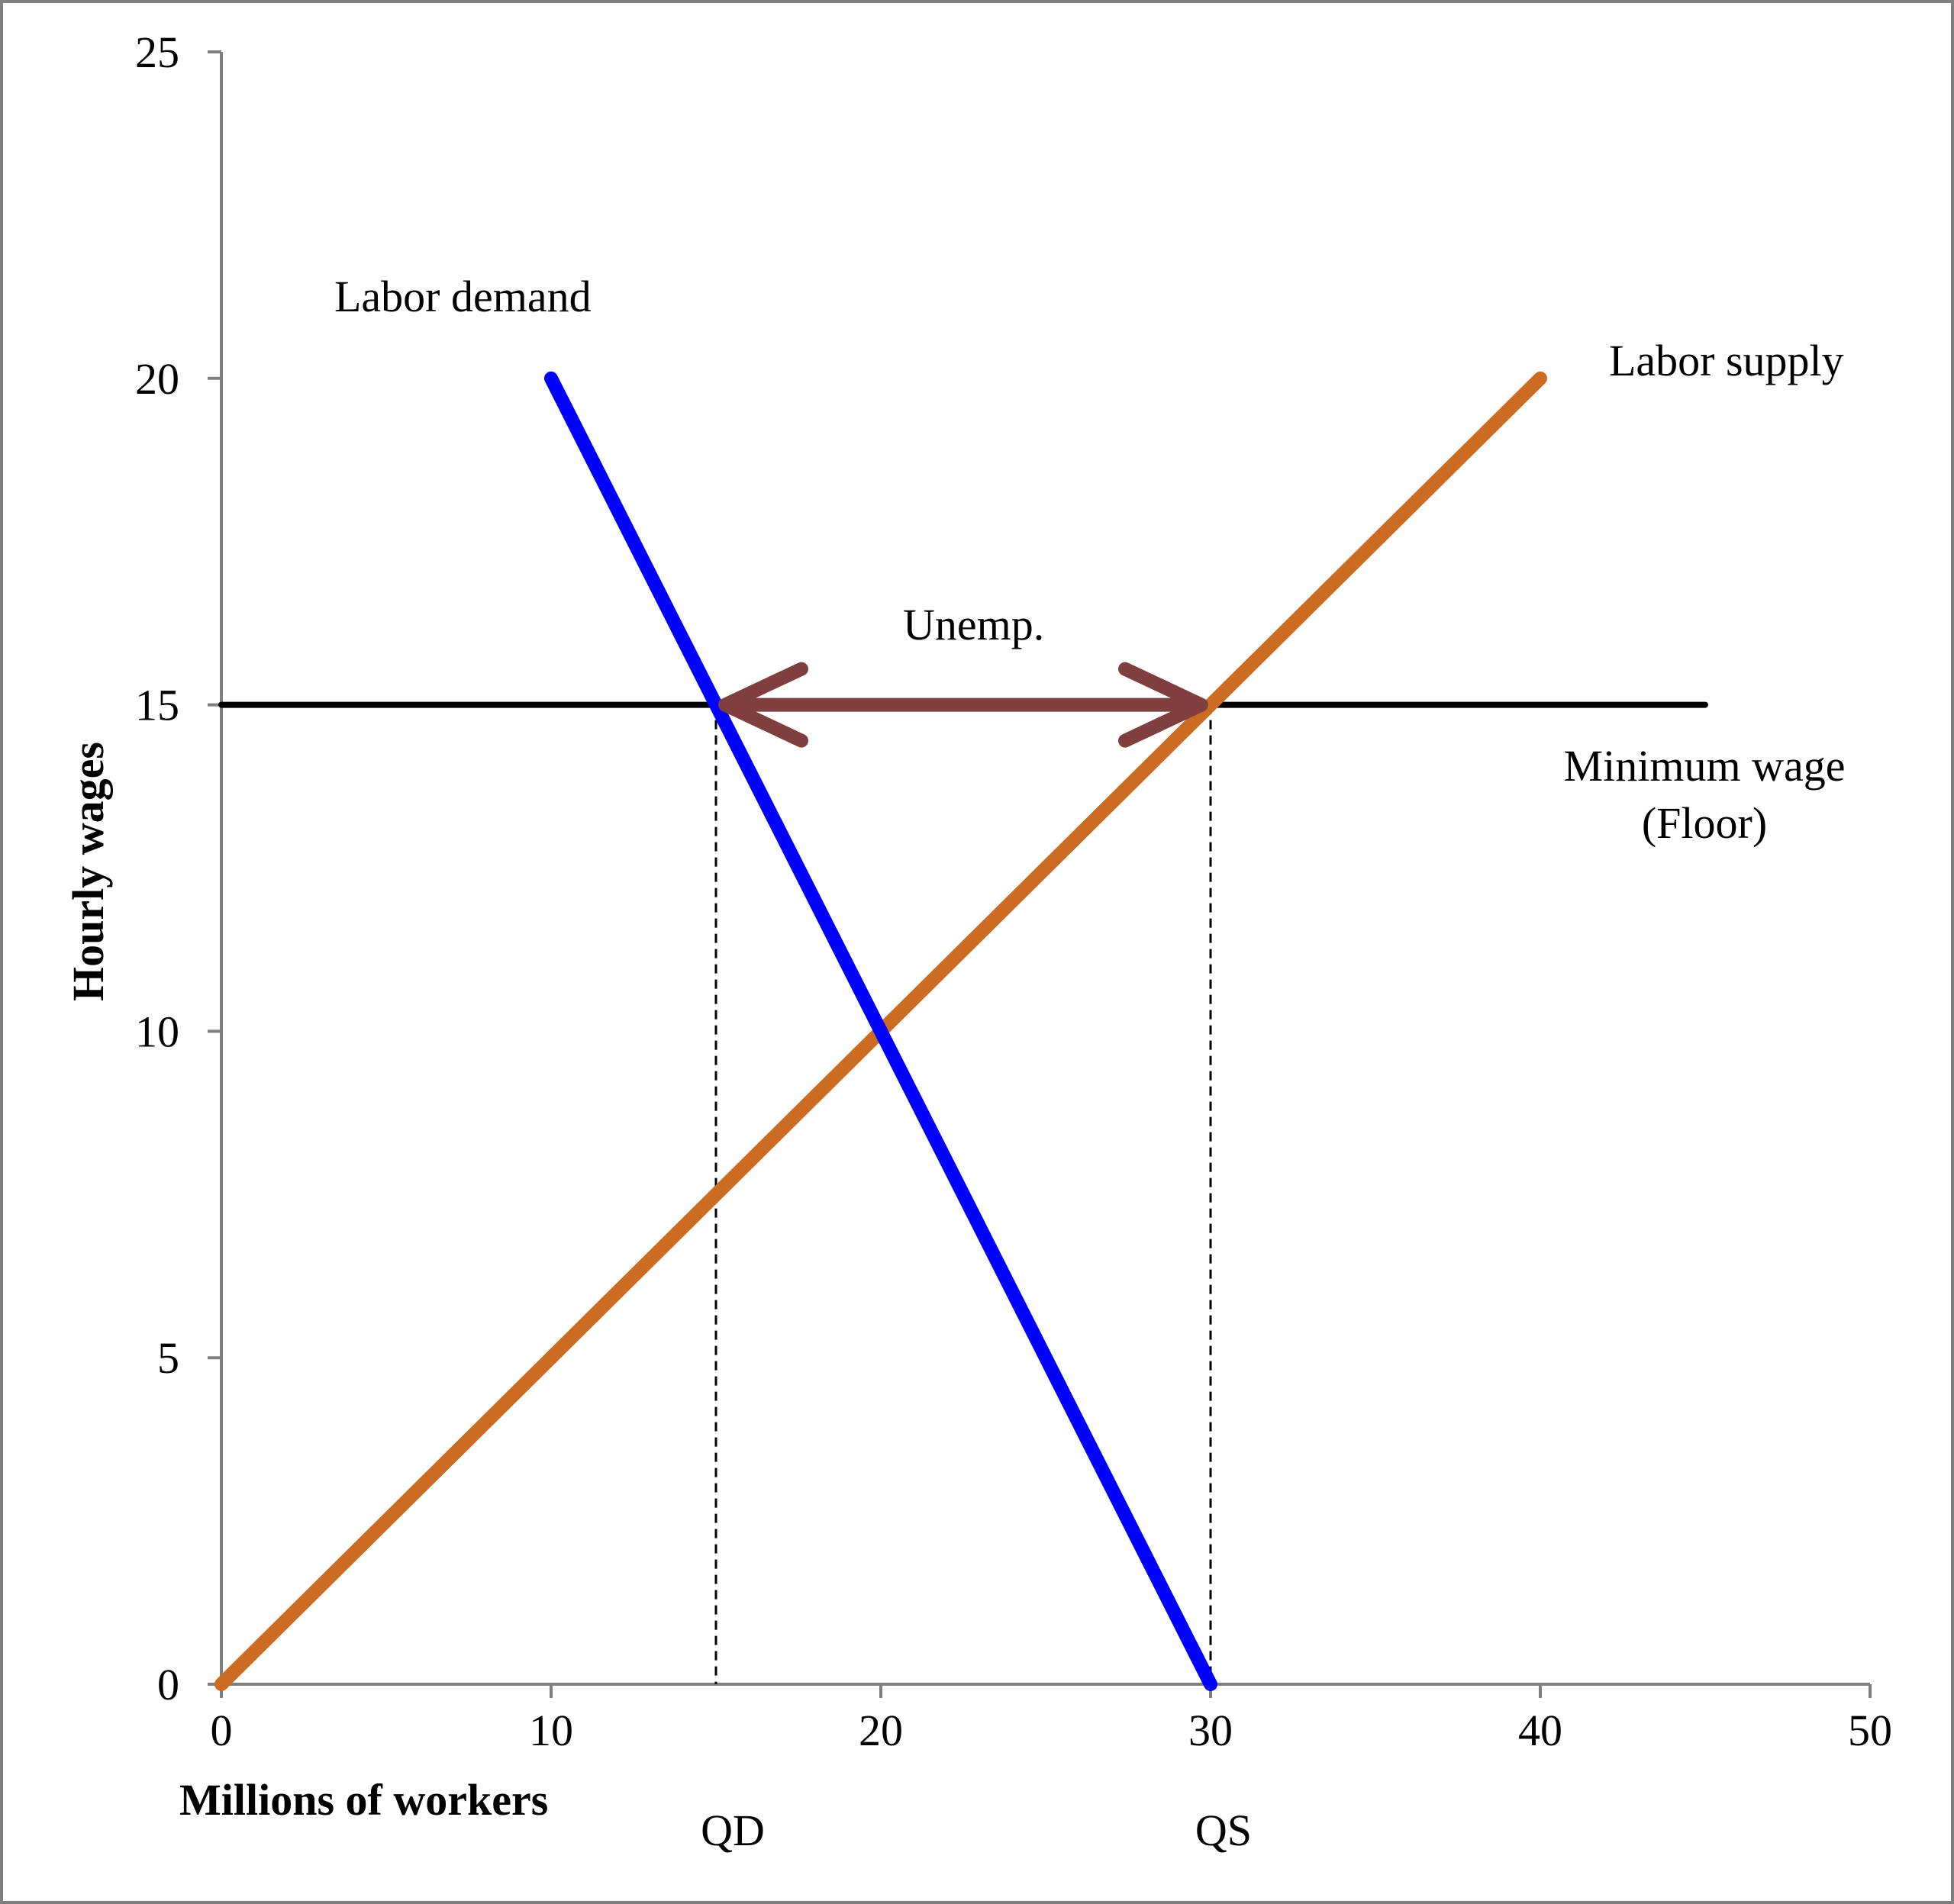 The image size is (1954, 1904). Describe the element at coordinates (222, 1730) in the screenshot. I see `x-tick-label: 0` at that location.